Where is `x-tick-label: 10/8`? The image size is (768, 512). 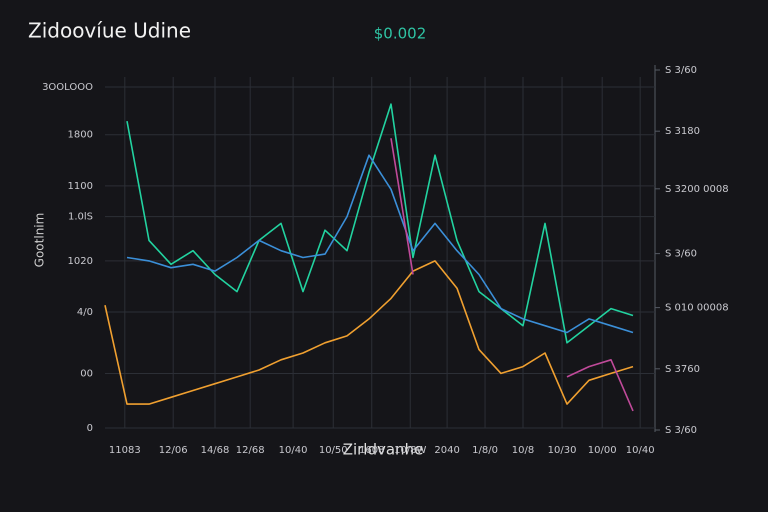
x-tick-label: 10/8 is located at coordinates (523, 450).